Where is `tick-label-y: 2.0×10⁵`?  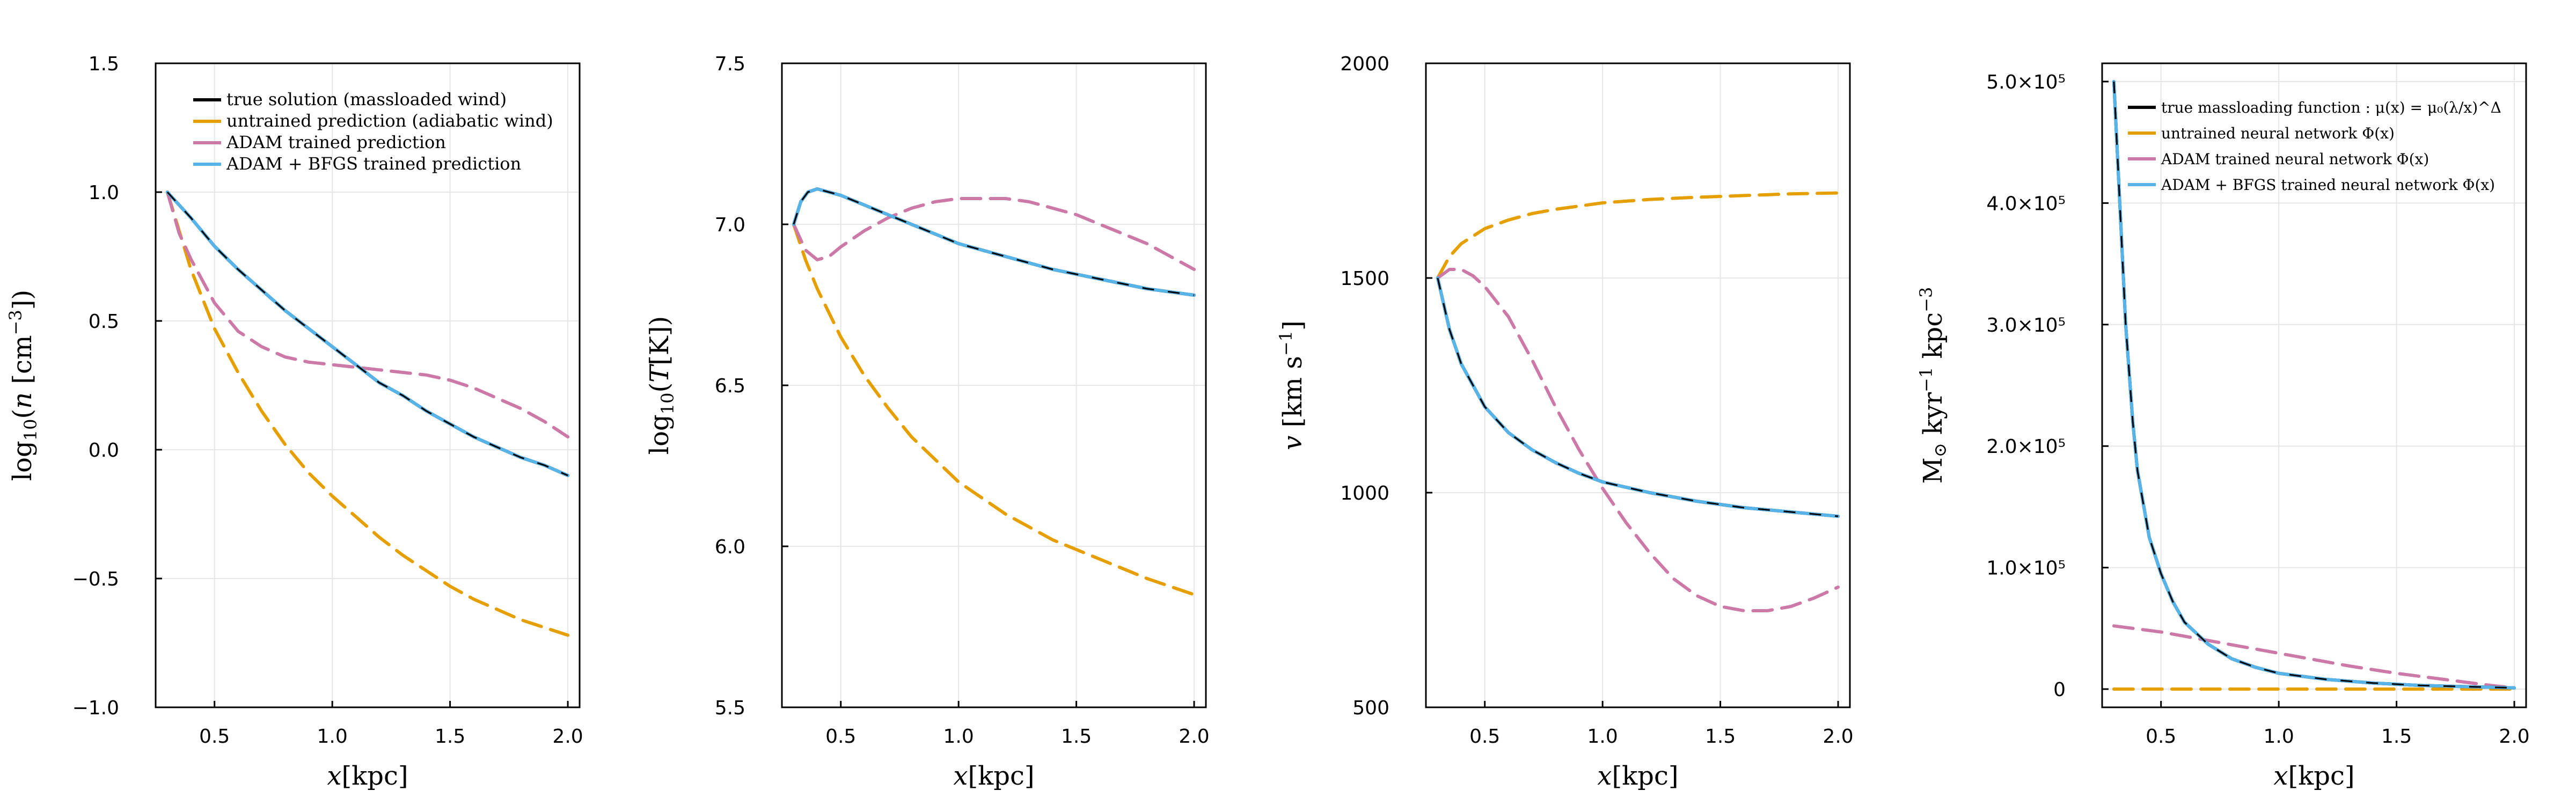
tick-label-y: 2.0×10⁵ is located at coordinates (2026, 447).